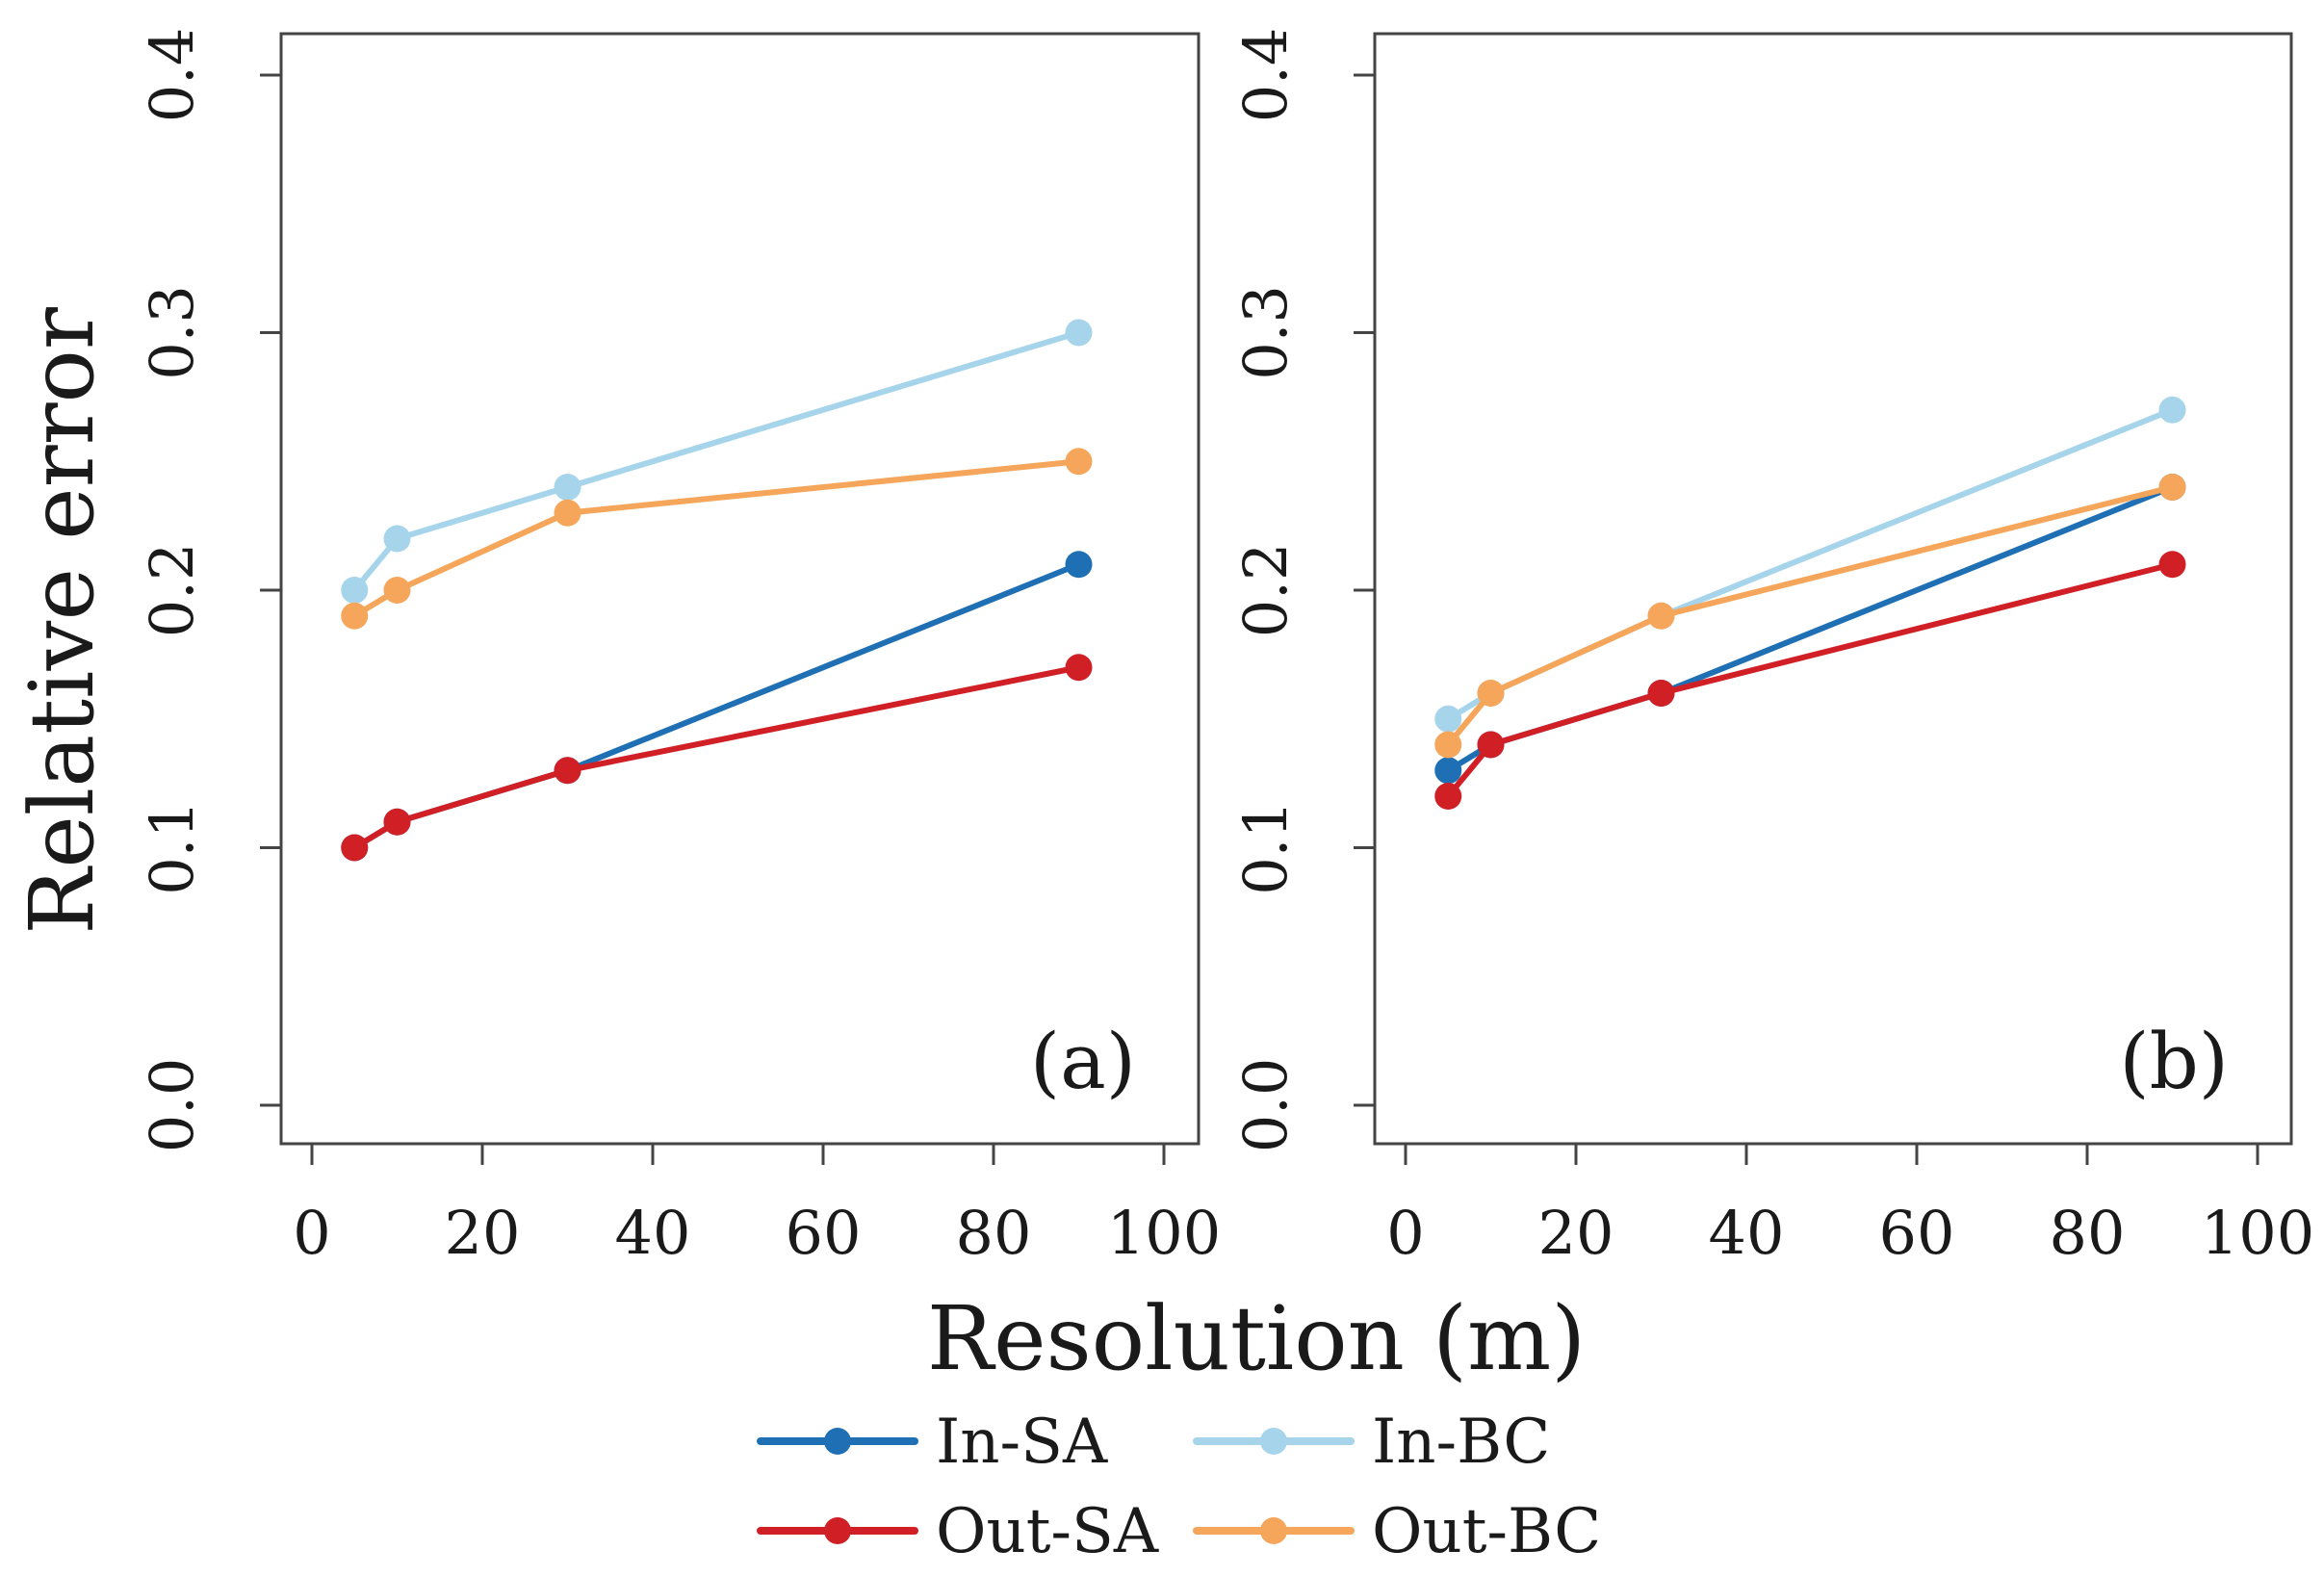  Describe the element at coordinates (1083, 1061) in the screenshot. I see `panel-label: (a)` at that location.